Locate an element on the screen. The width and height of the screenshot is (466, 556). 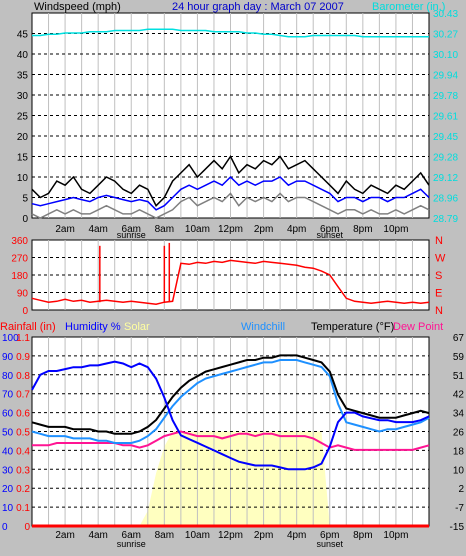
humidity-tick: 90 is located at coordinates (8, 357).